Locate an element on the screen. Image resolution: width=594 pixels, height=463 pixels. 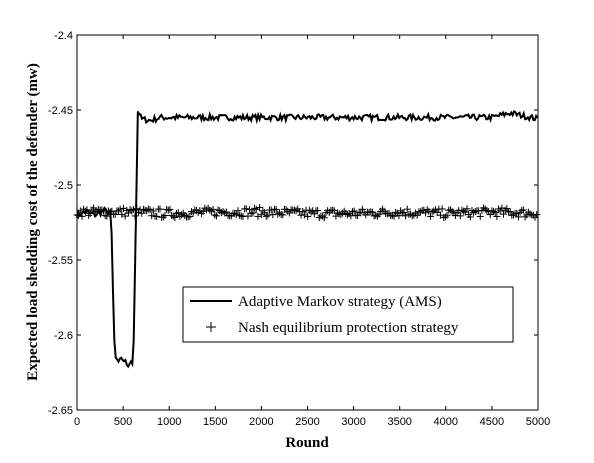
x-tick-label: 4000 is located at coordinates (446, 422).